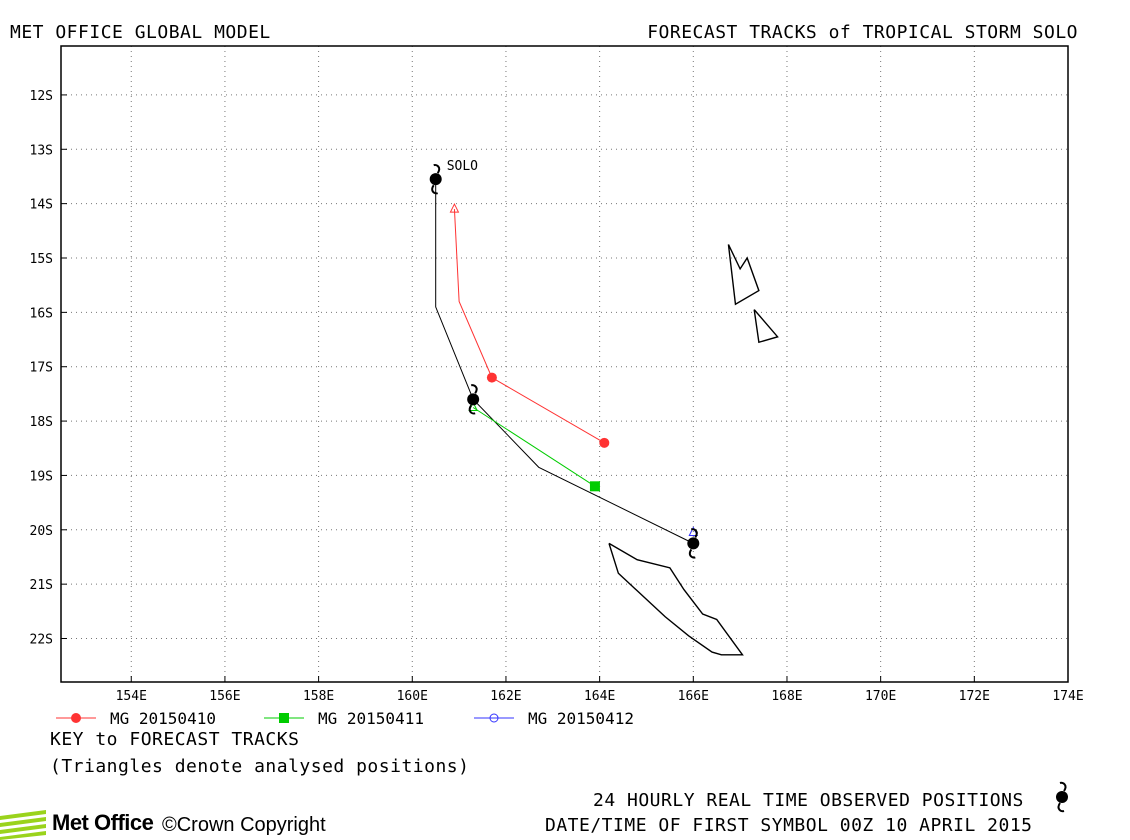  I want to click on key-note: (Triangles denote analysed positions), so click(260, 766).